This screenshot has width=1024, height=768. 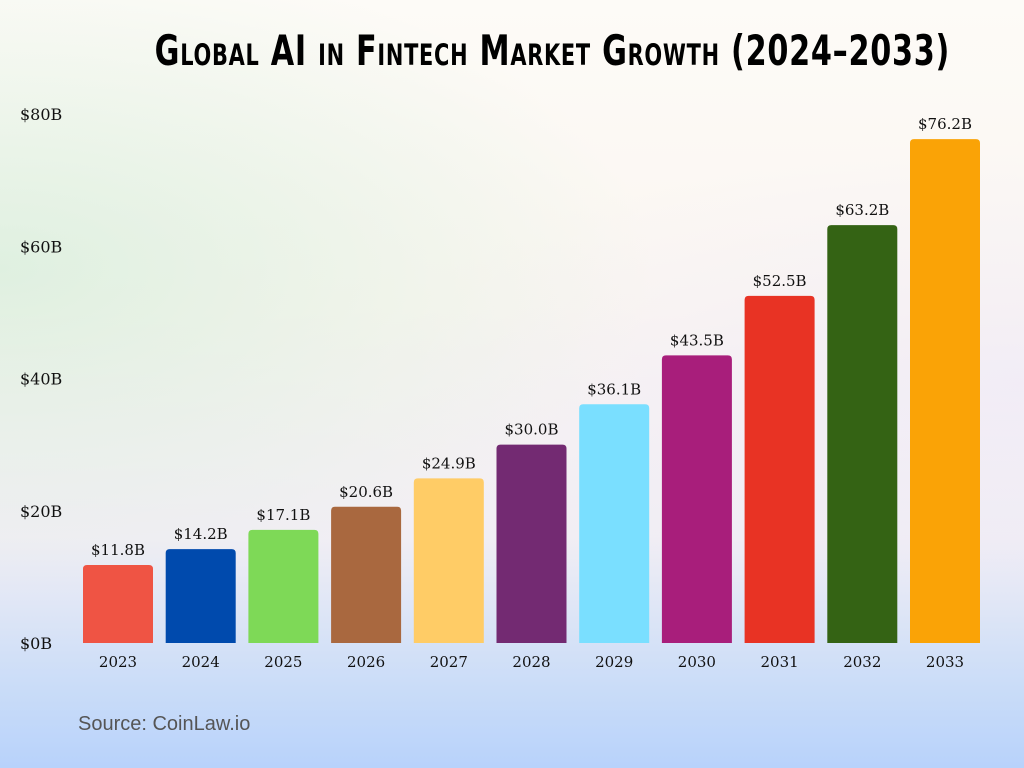 What do you see at coordinates (614, 523) in the screenshot?
I see `bar-2029` at bounding box center [614, 523].